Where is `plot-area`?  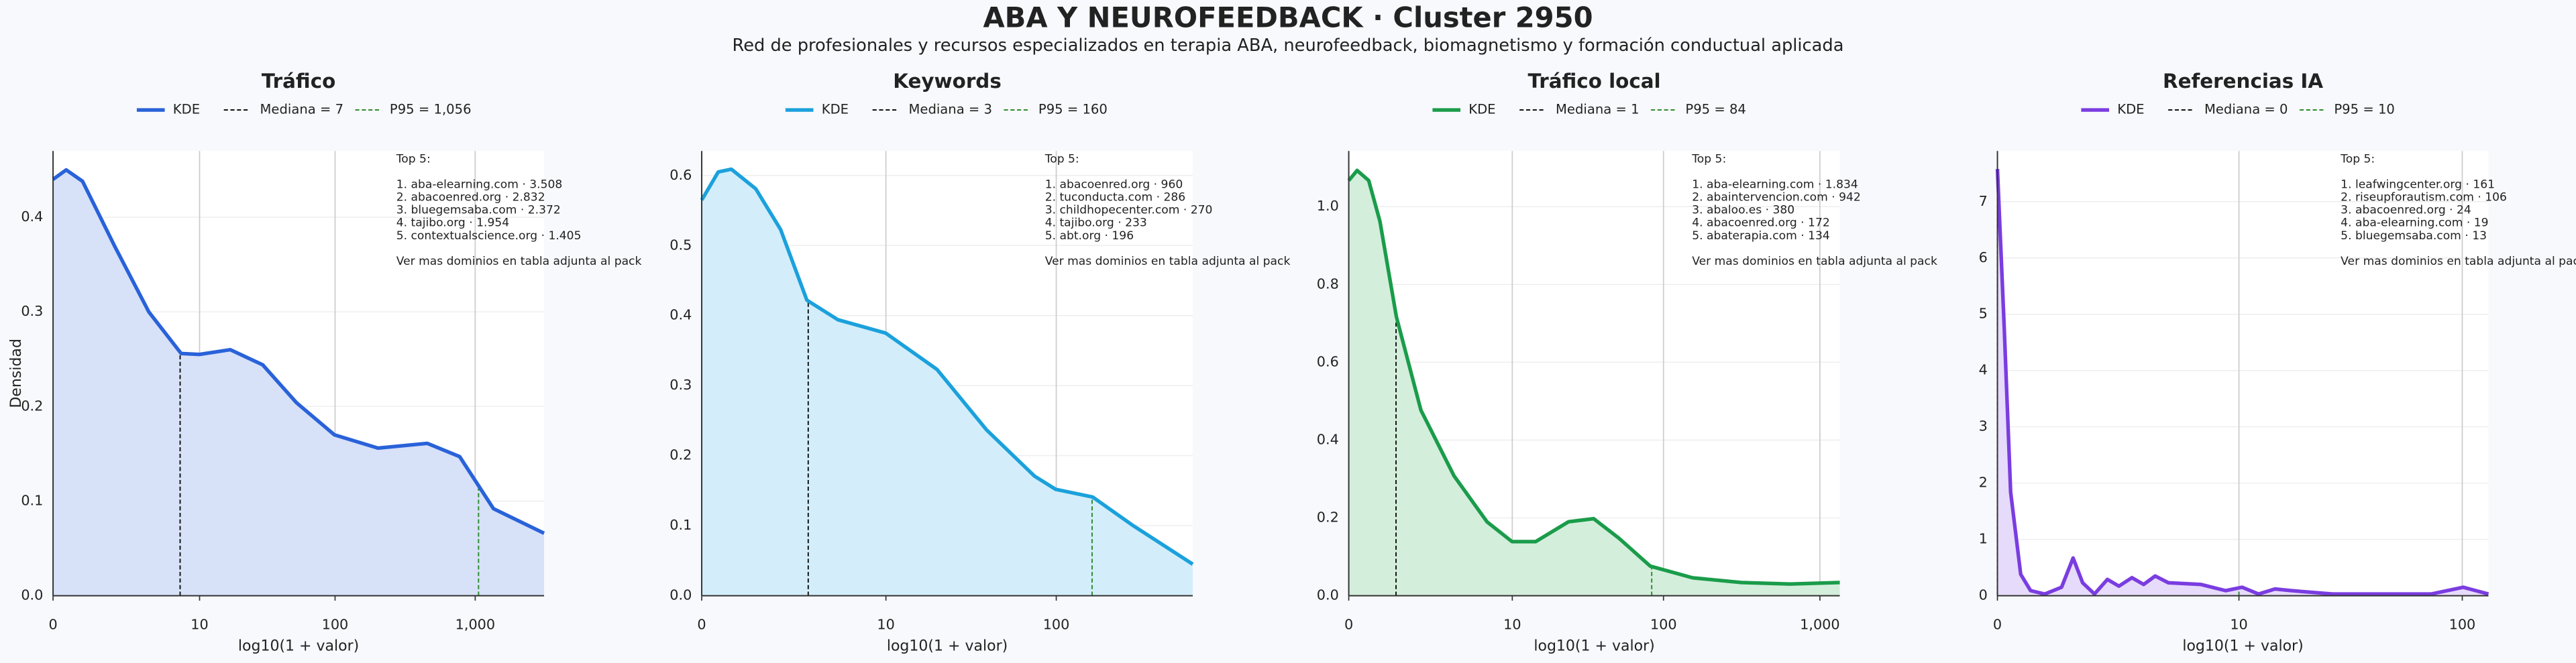 plot-area is located at coordinates (2243, 374).